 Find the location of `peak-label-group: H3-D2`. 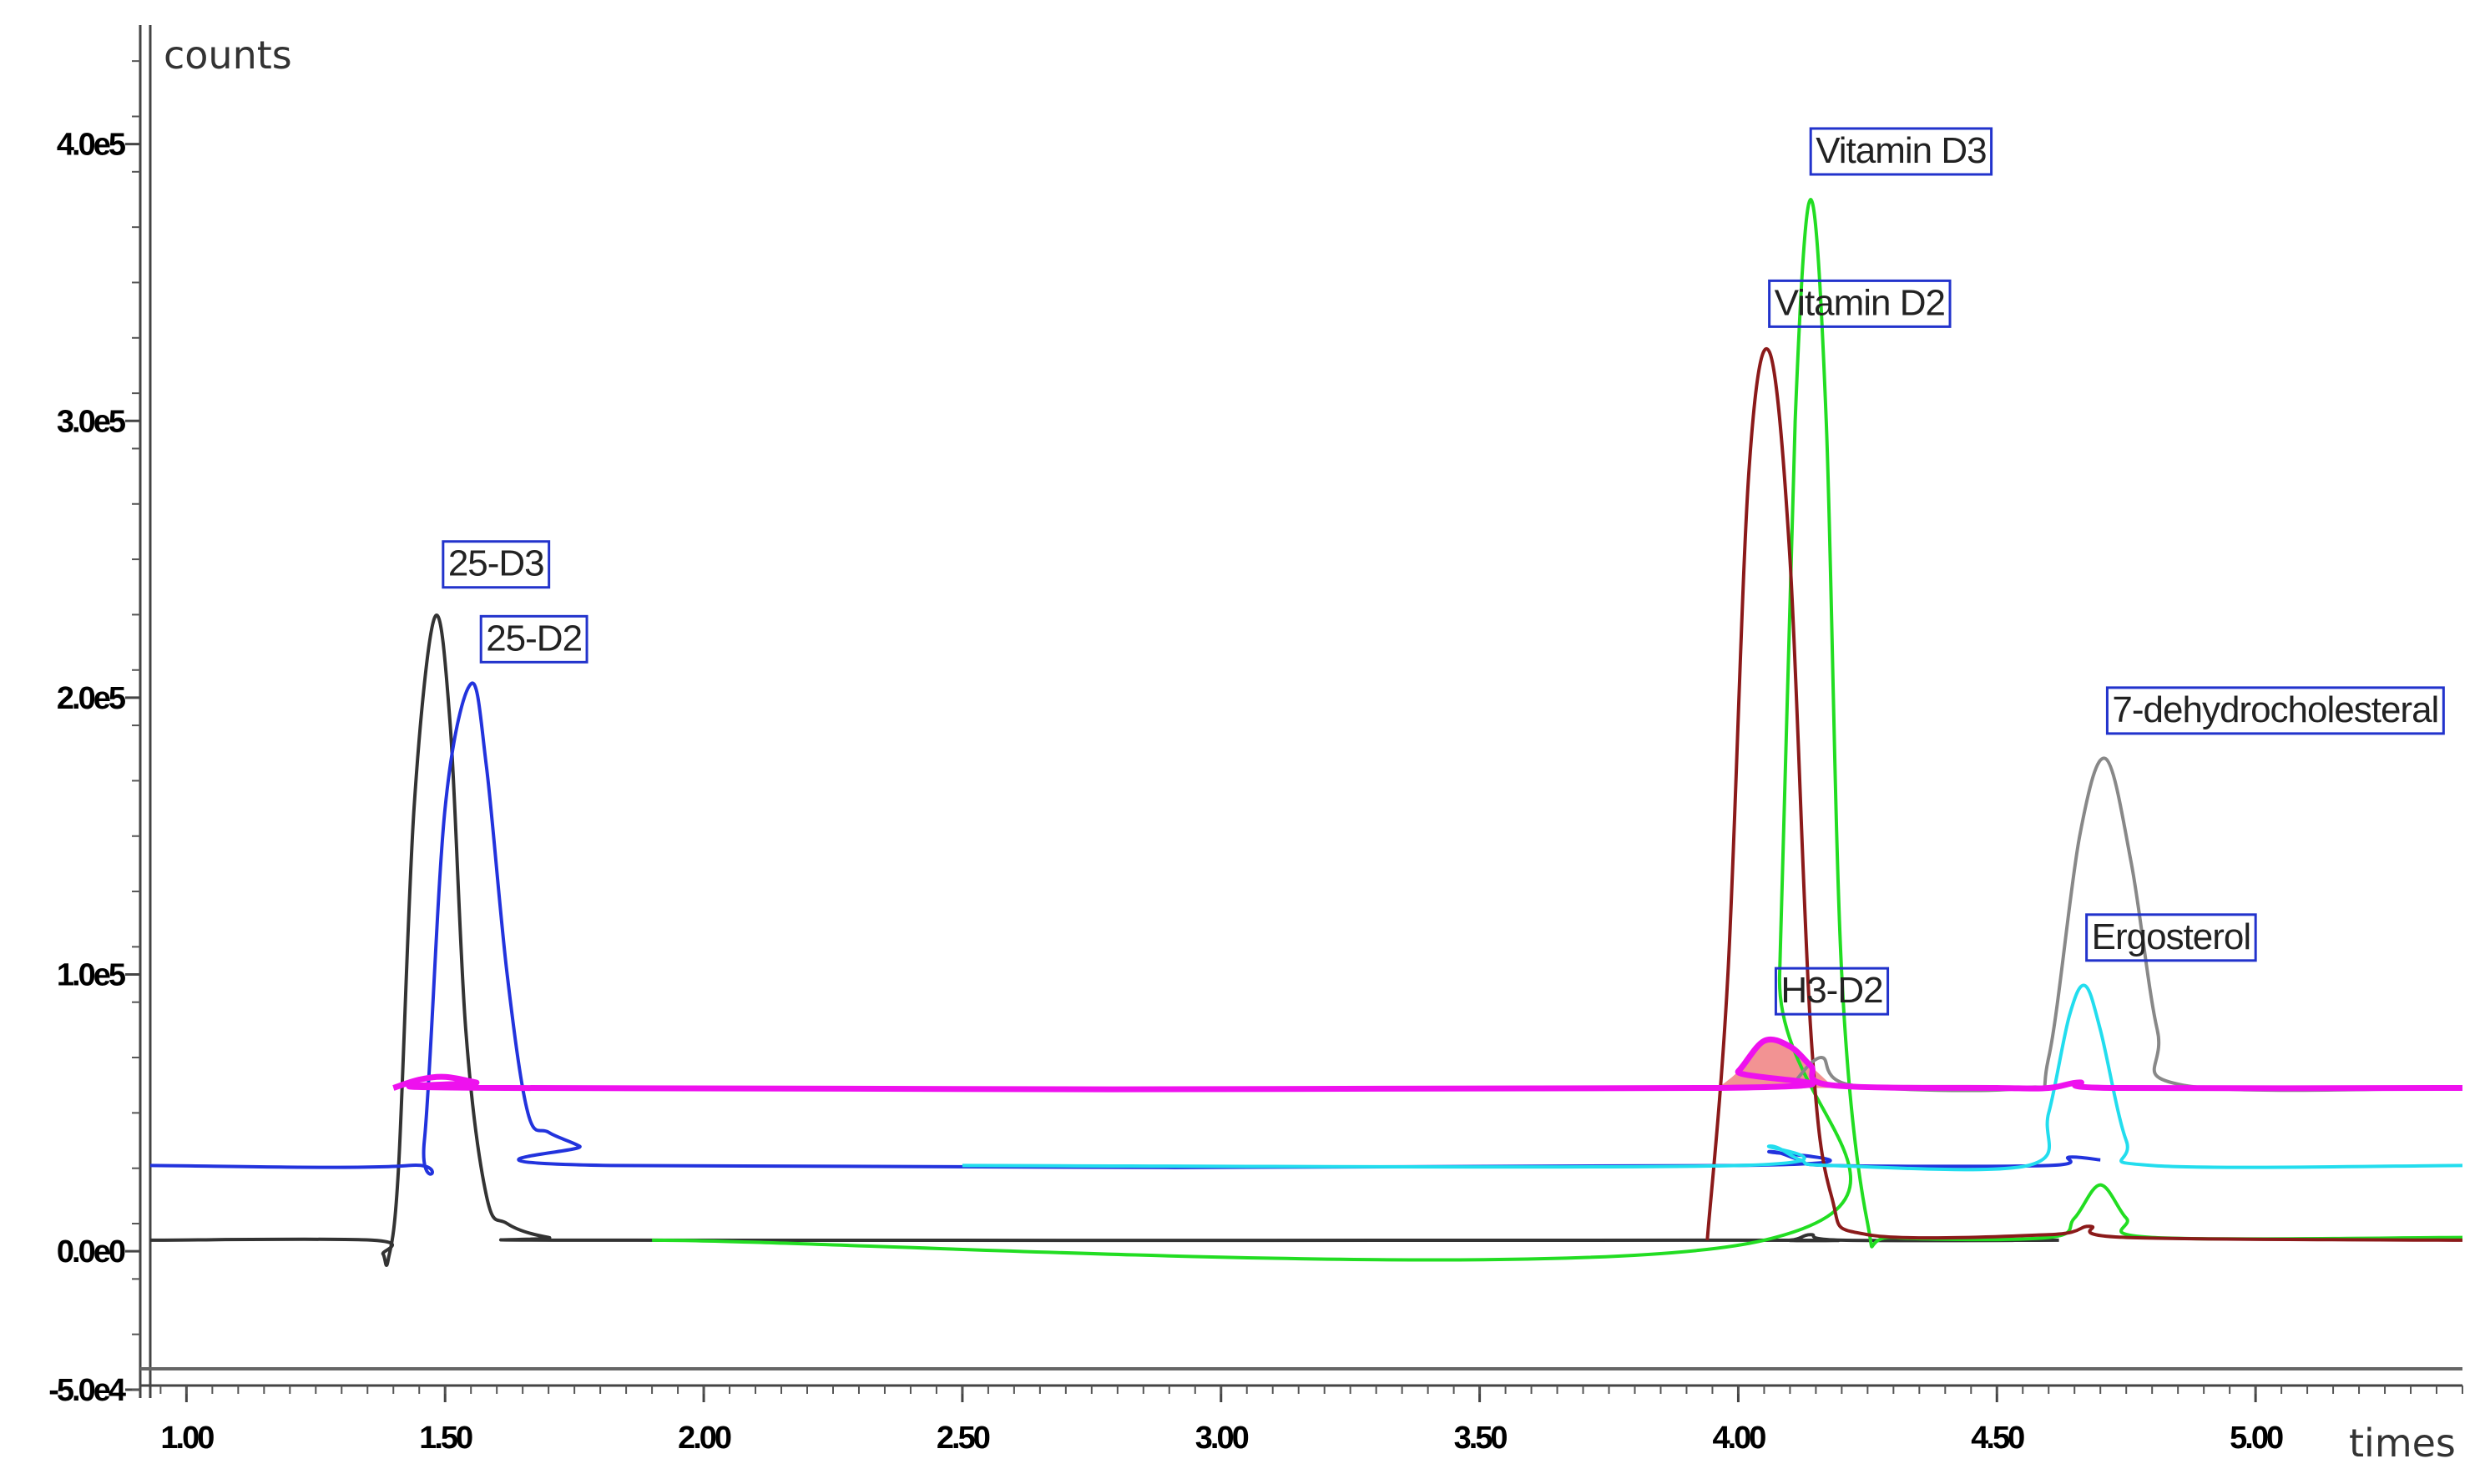

peak-label-group: H3-D2 is located at coordinates (1832, 991).